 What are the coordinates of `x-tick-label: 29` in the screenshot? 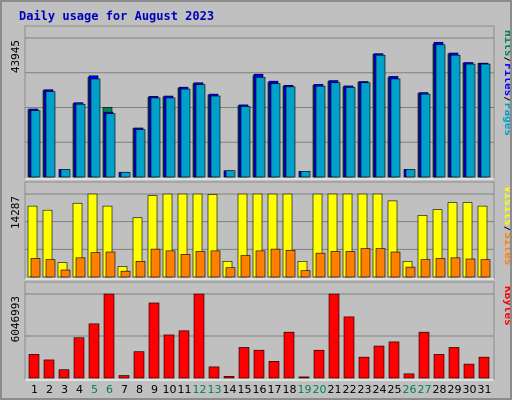 It's located at (455, 389).